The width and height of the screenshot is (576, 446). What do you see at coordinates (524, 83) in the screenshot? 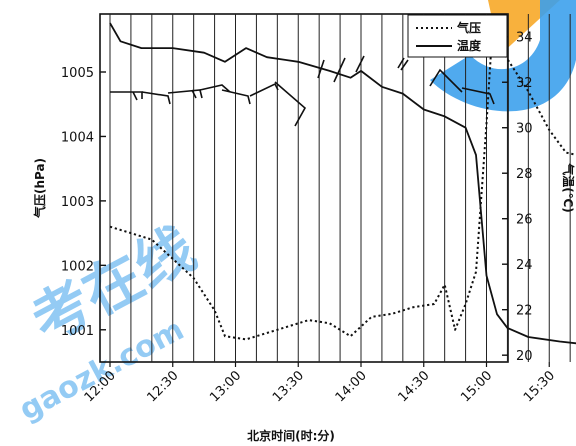
I see `y-right-tick-label: 32` at bounding box center [524, 83].